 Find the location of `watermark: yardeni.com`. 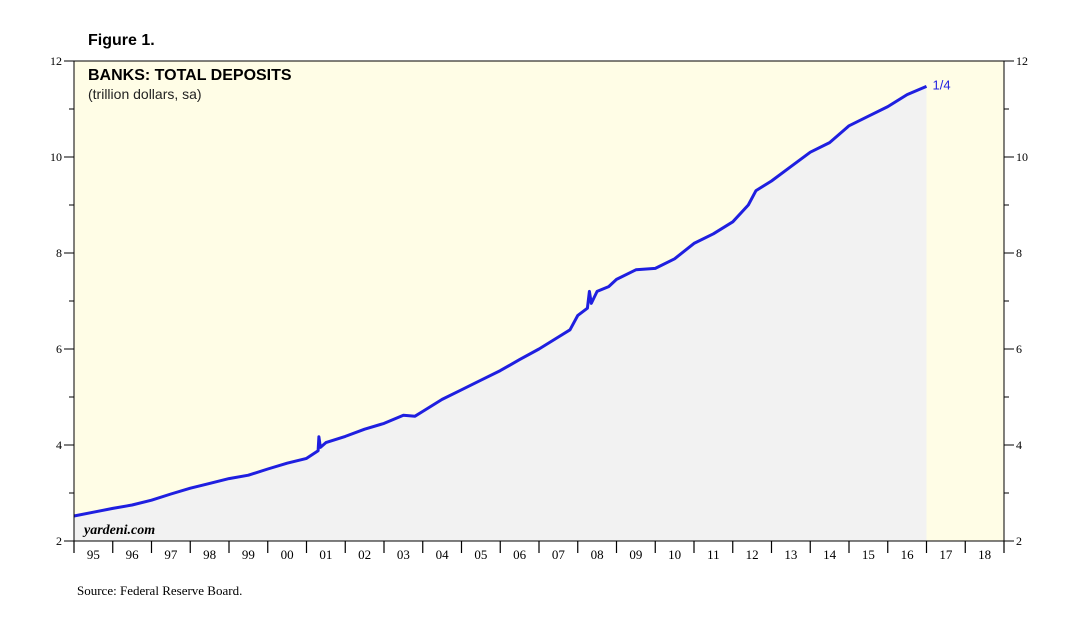

watermark: yardeni.com is located at coordinates (118, 530).